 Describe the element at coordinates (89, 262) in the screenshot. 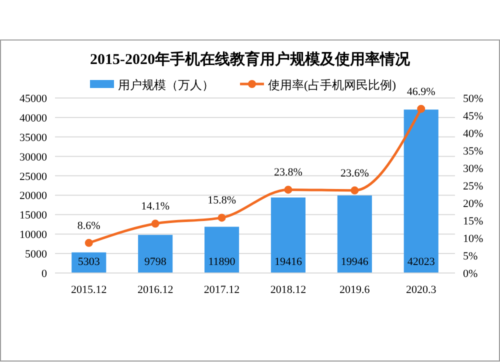

I see `data-label: 5303` at that location.